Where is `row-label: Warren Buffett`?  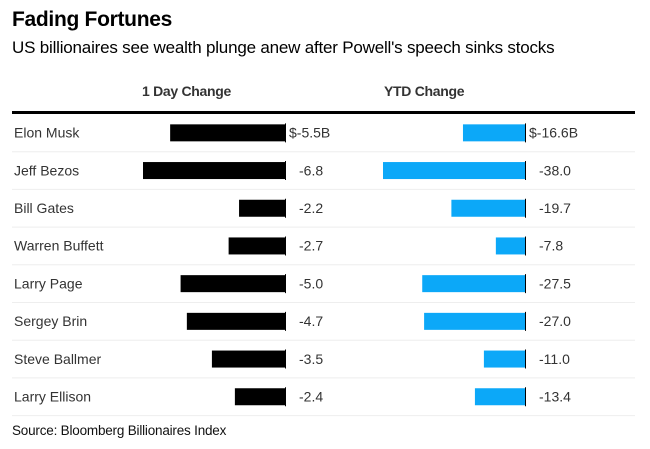
row-label: Warren Buffett is located at coordinates (59, 246).